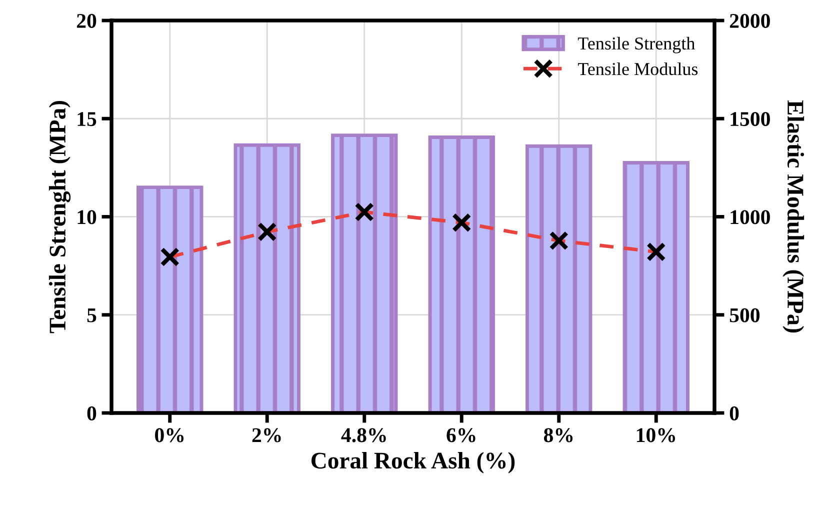  Describe the element at coordinates (750, 21) in the screenshot. I see `y2-tick-label: 2000` at that location.